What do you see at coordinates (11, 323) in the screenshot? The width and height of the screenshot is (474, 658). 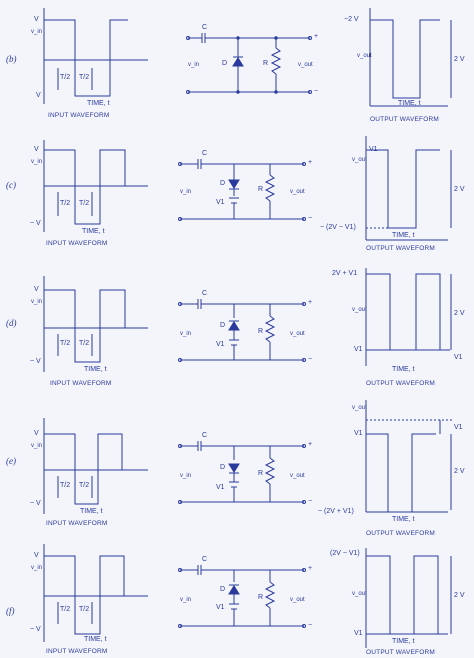 I see `row-tag: (d)` at bounding box center [11, 323].